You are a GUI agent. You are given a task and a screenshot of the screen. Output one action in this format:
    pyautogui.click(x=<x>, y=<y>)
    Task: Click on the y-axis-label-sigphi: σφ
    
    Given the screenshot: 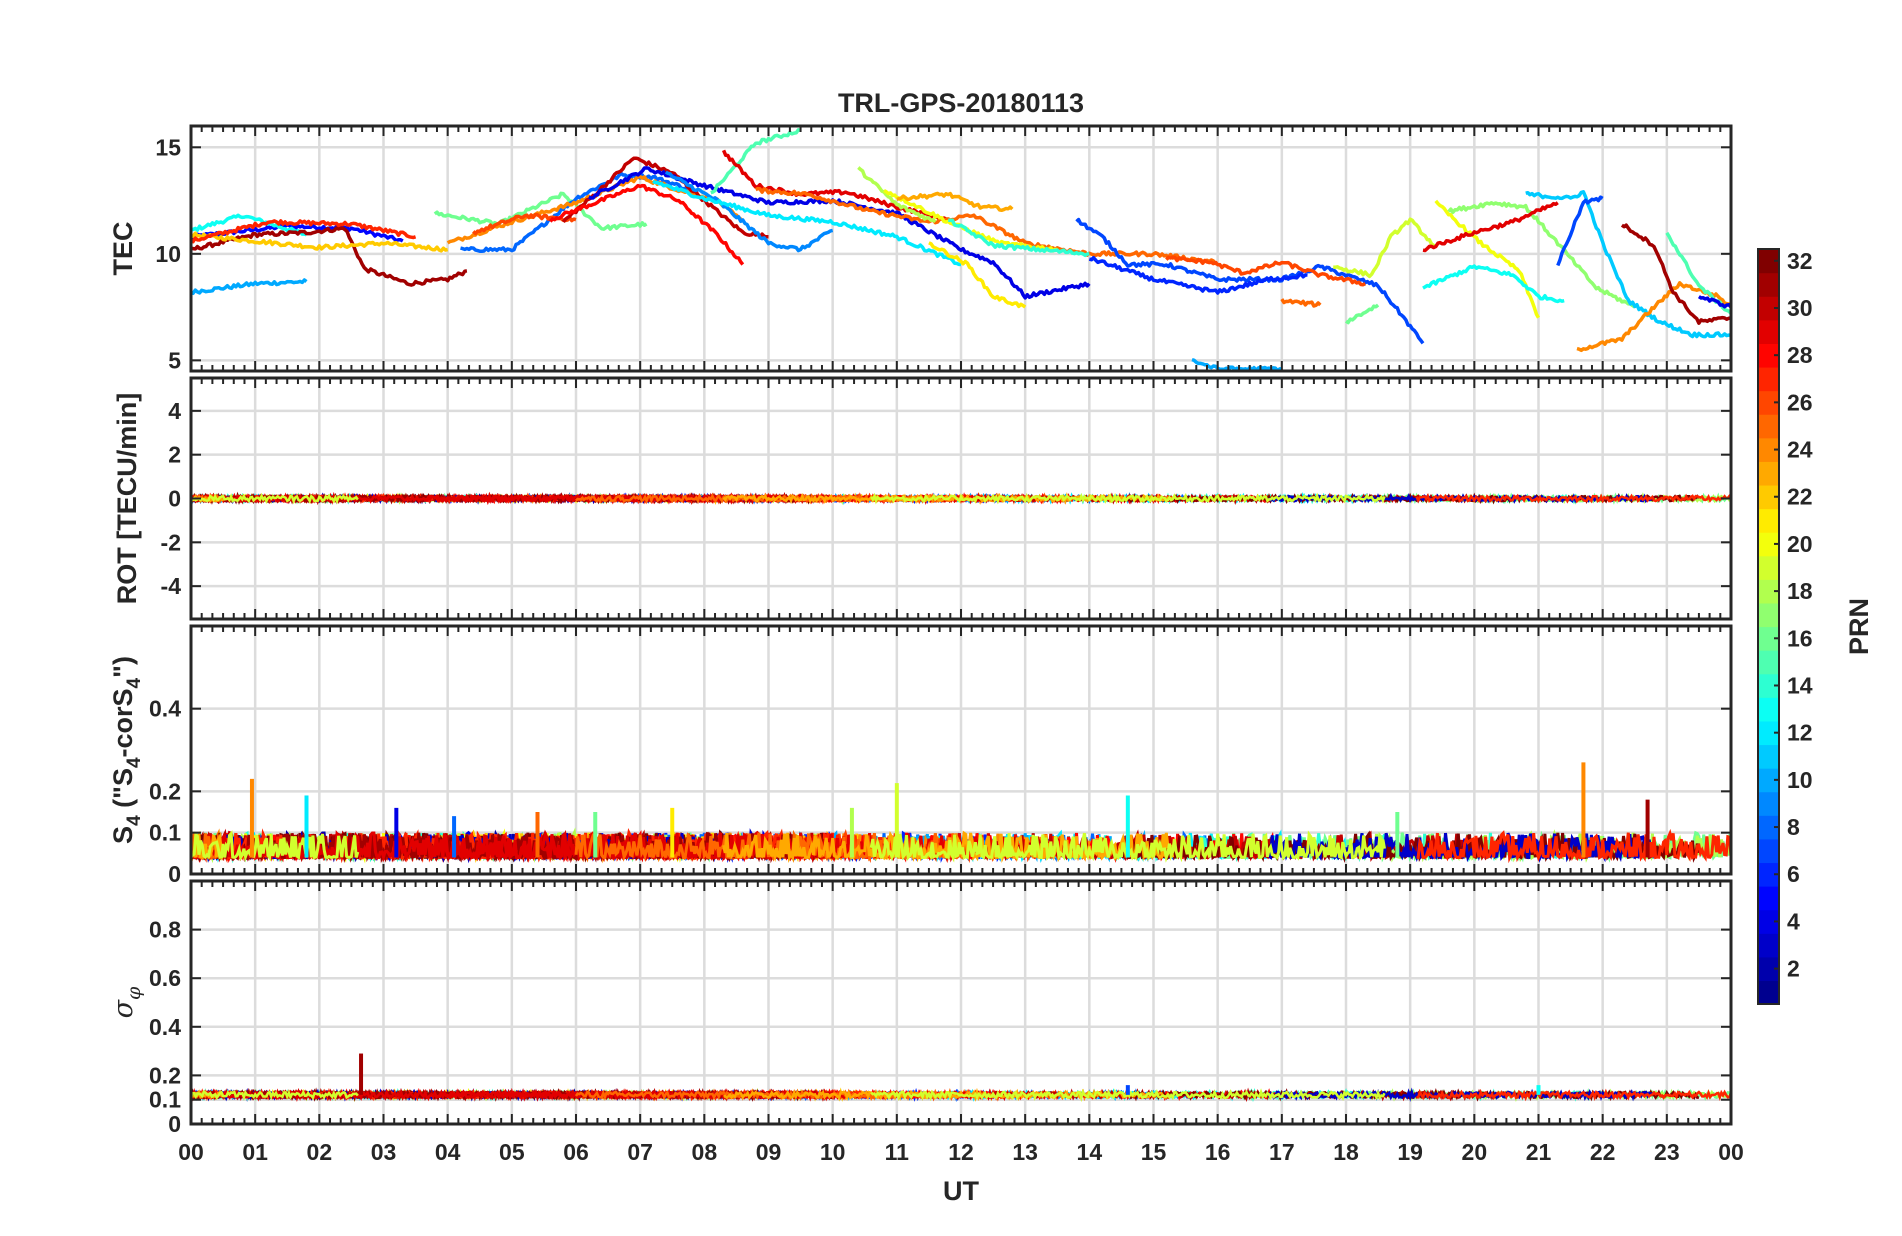 What is the action you would take?
    pyautogui.click(x=126, y=1002)
    